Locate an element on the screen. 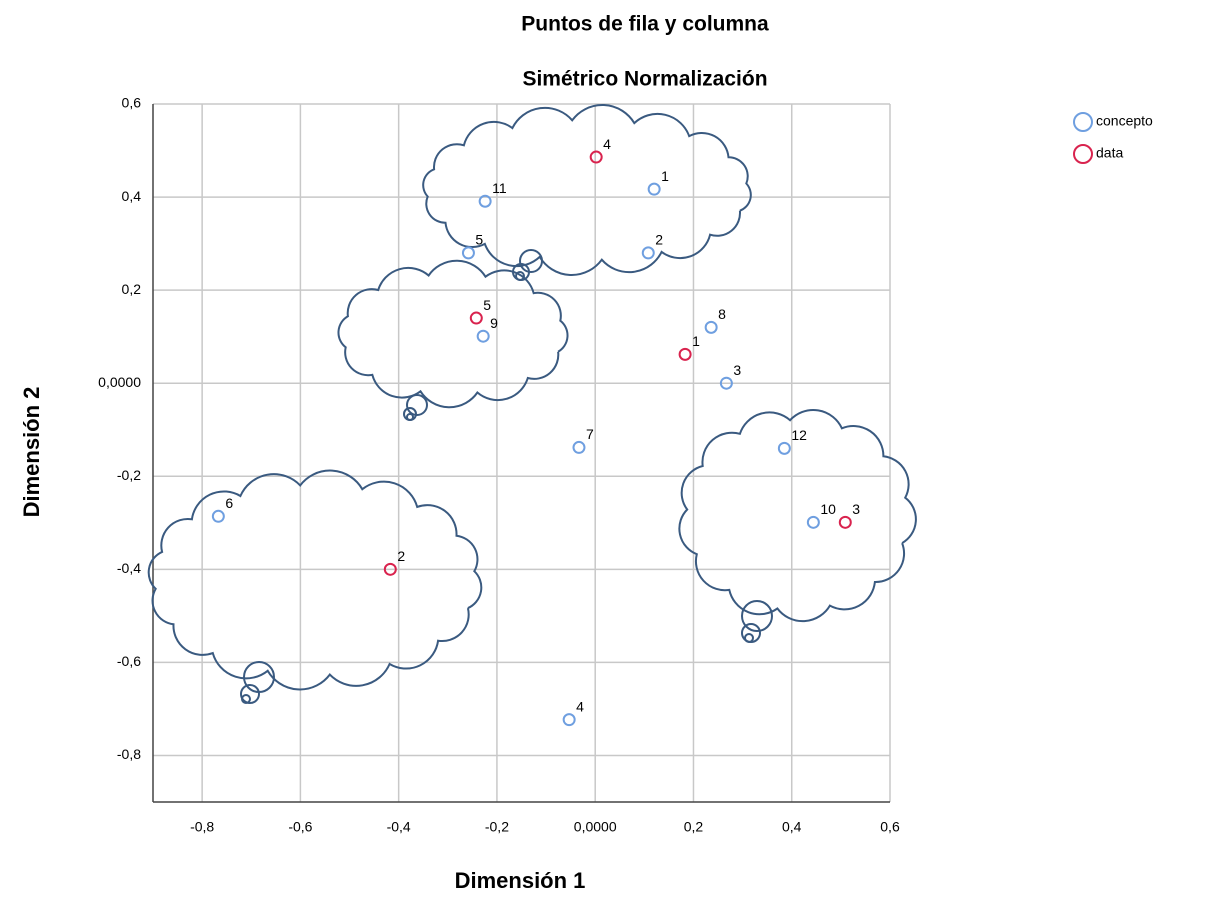 The width and height of the screenshot is (1213, 897). chart-subtitle: Simétrico Normalización is located at coordinates (644, 79).